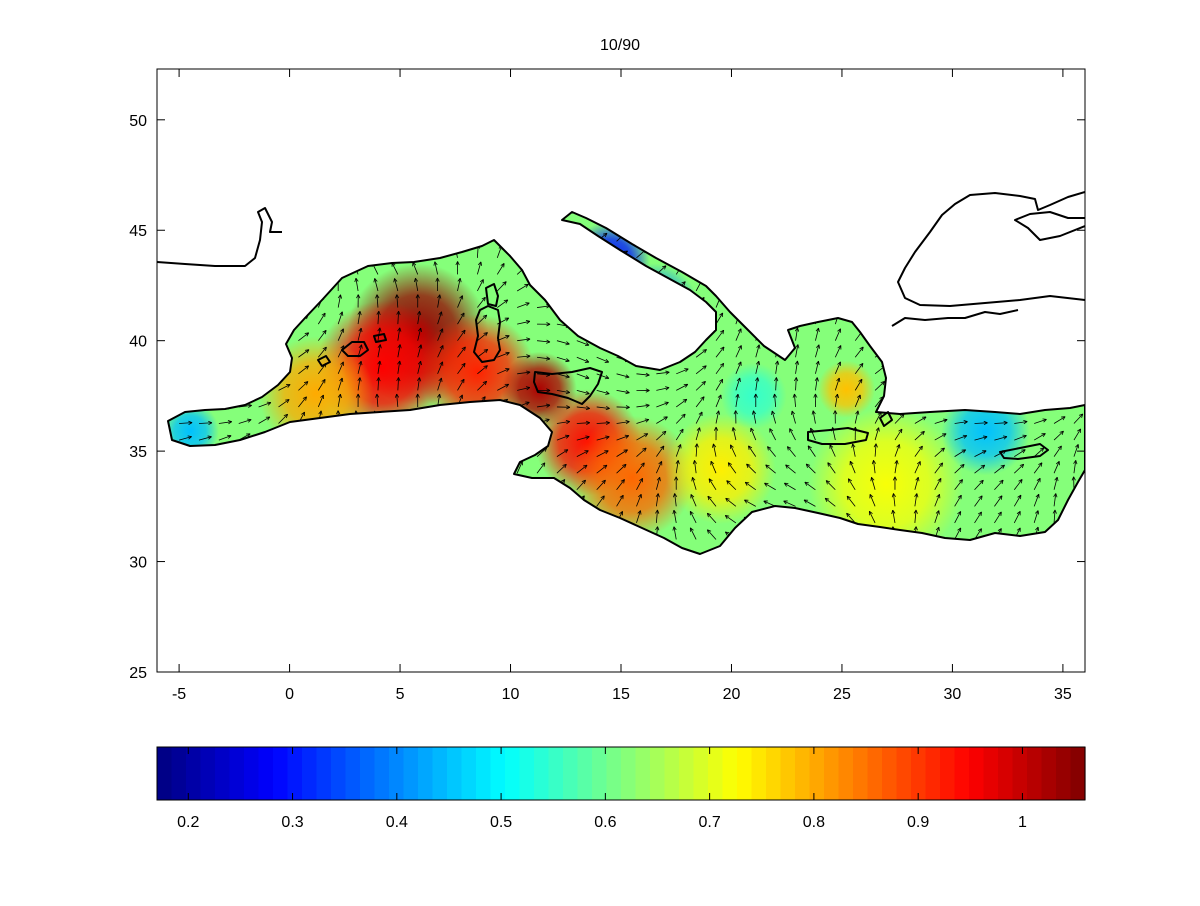 The image size is (1200, 906). I want to click on x-tick-label: 0, so click(289, 694).